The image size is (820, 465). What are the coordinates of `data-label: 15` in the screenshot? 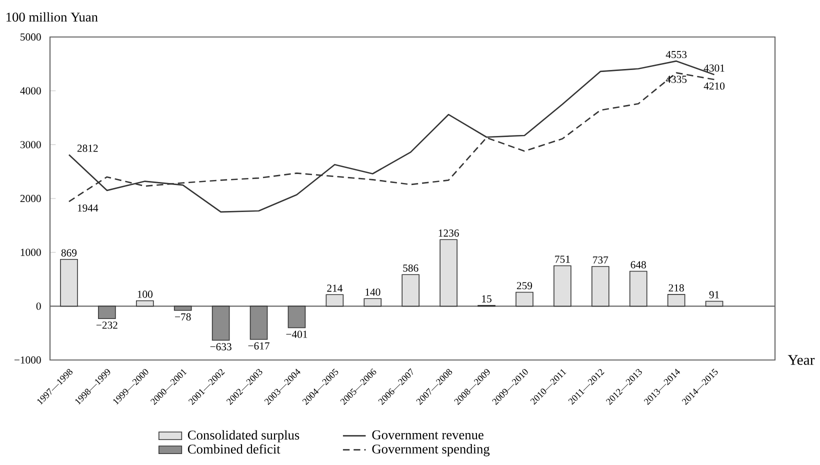 It's located at (487, 298).